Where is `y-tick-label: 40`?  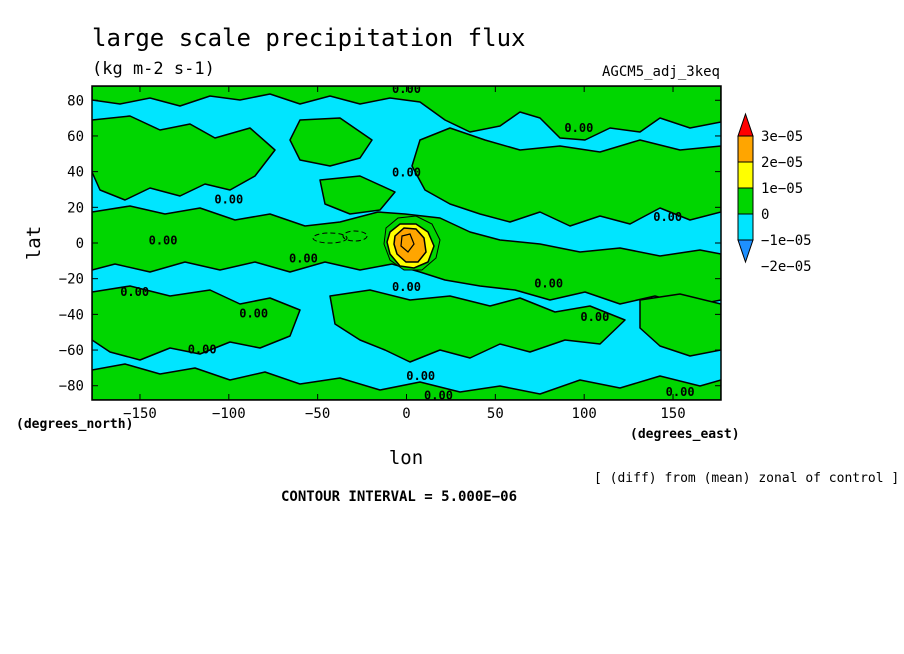
y-tick-label: 40 is located at coordinates (75, 173).